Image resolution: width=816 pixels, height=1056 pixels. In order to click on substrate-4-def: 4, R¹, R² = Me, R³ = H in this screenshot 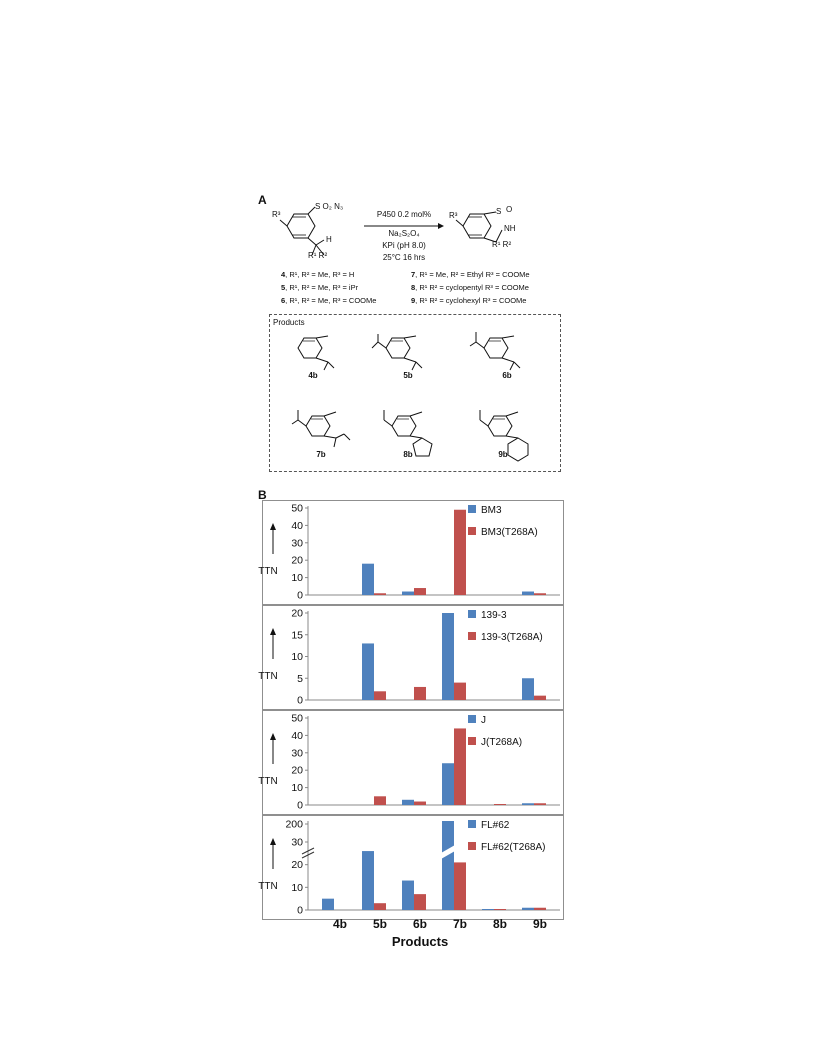, I will do `click(318, 274)`.